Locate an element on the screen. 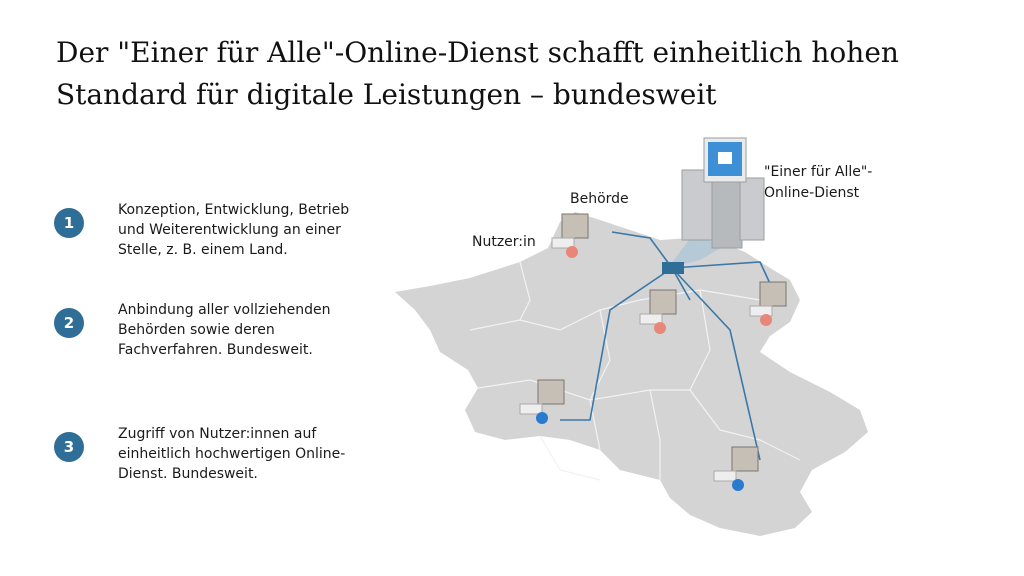 The image size is (1024, 576). user-at-desk-icon is located at coordinates (646, 364).